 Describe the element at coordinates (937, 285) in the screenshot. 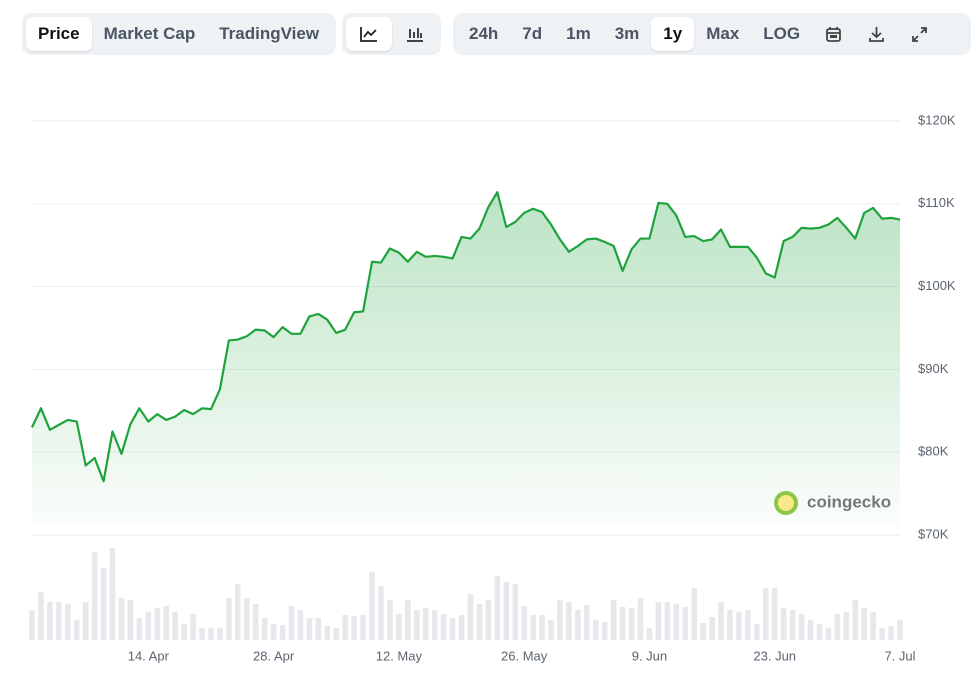

I see `y-tick-label: $100K` at that location.